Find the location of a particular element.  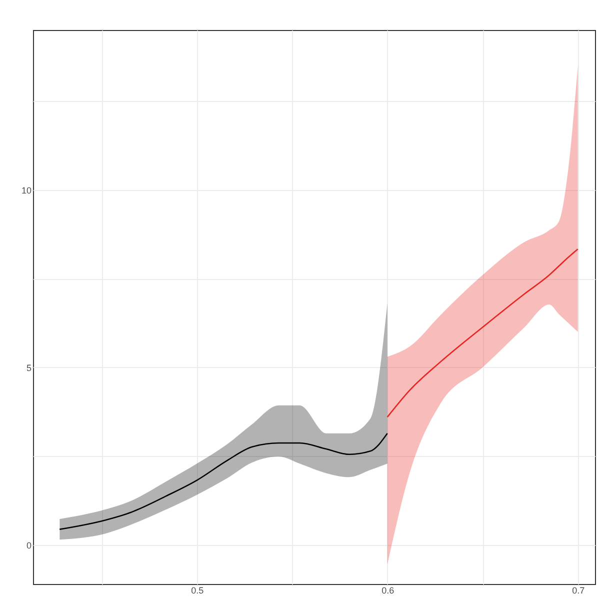

x-tick-label: 0.7 is located at coordinates (578, 591).